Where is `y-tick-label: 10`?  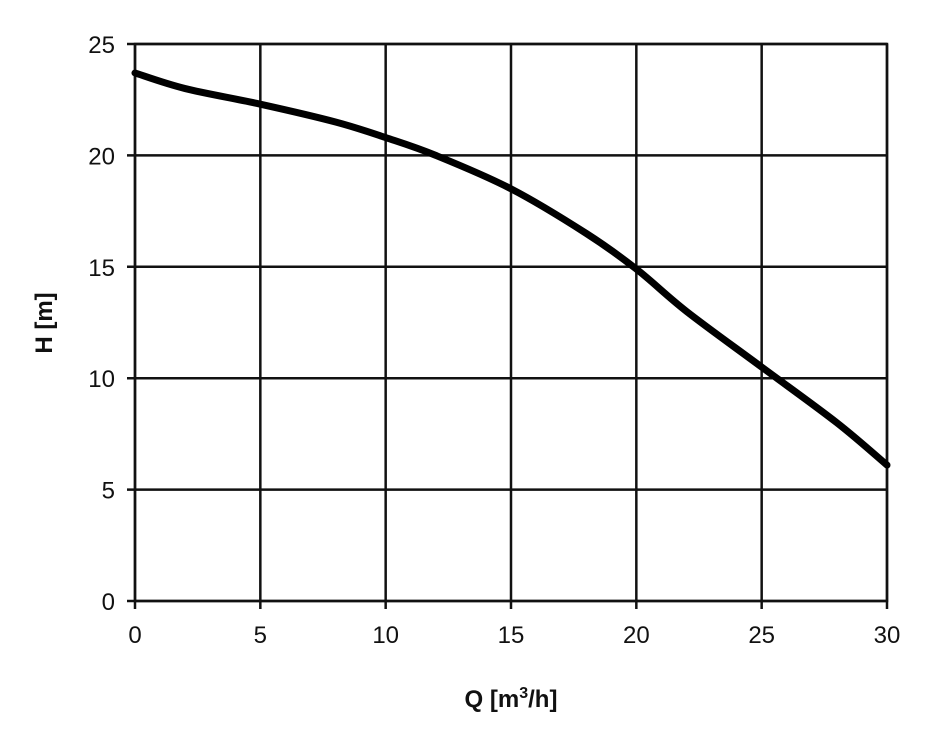 y-tick-label: 10 is located at coordinates (101, 379).